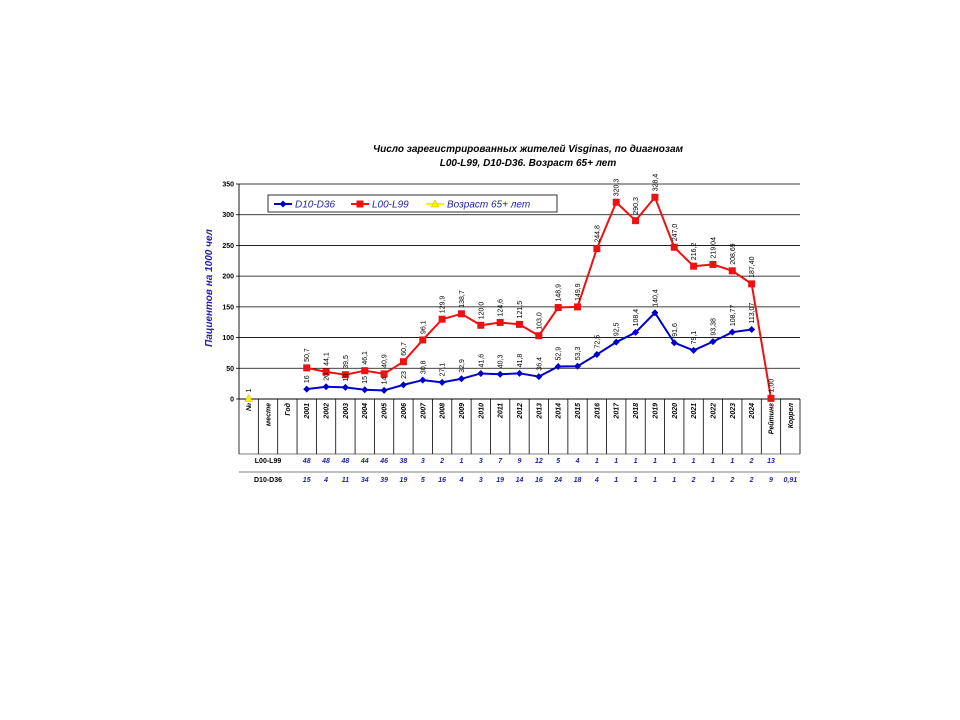 Image resolution: width=960 pixels, height=720 pixels. I want to click on x-tick-label: 2007, so click(423, 411).